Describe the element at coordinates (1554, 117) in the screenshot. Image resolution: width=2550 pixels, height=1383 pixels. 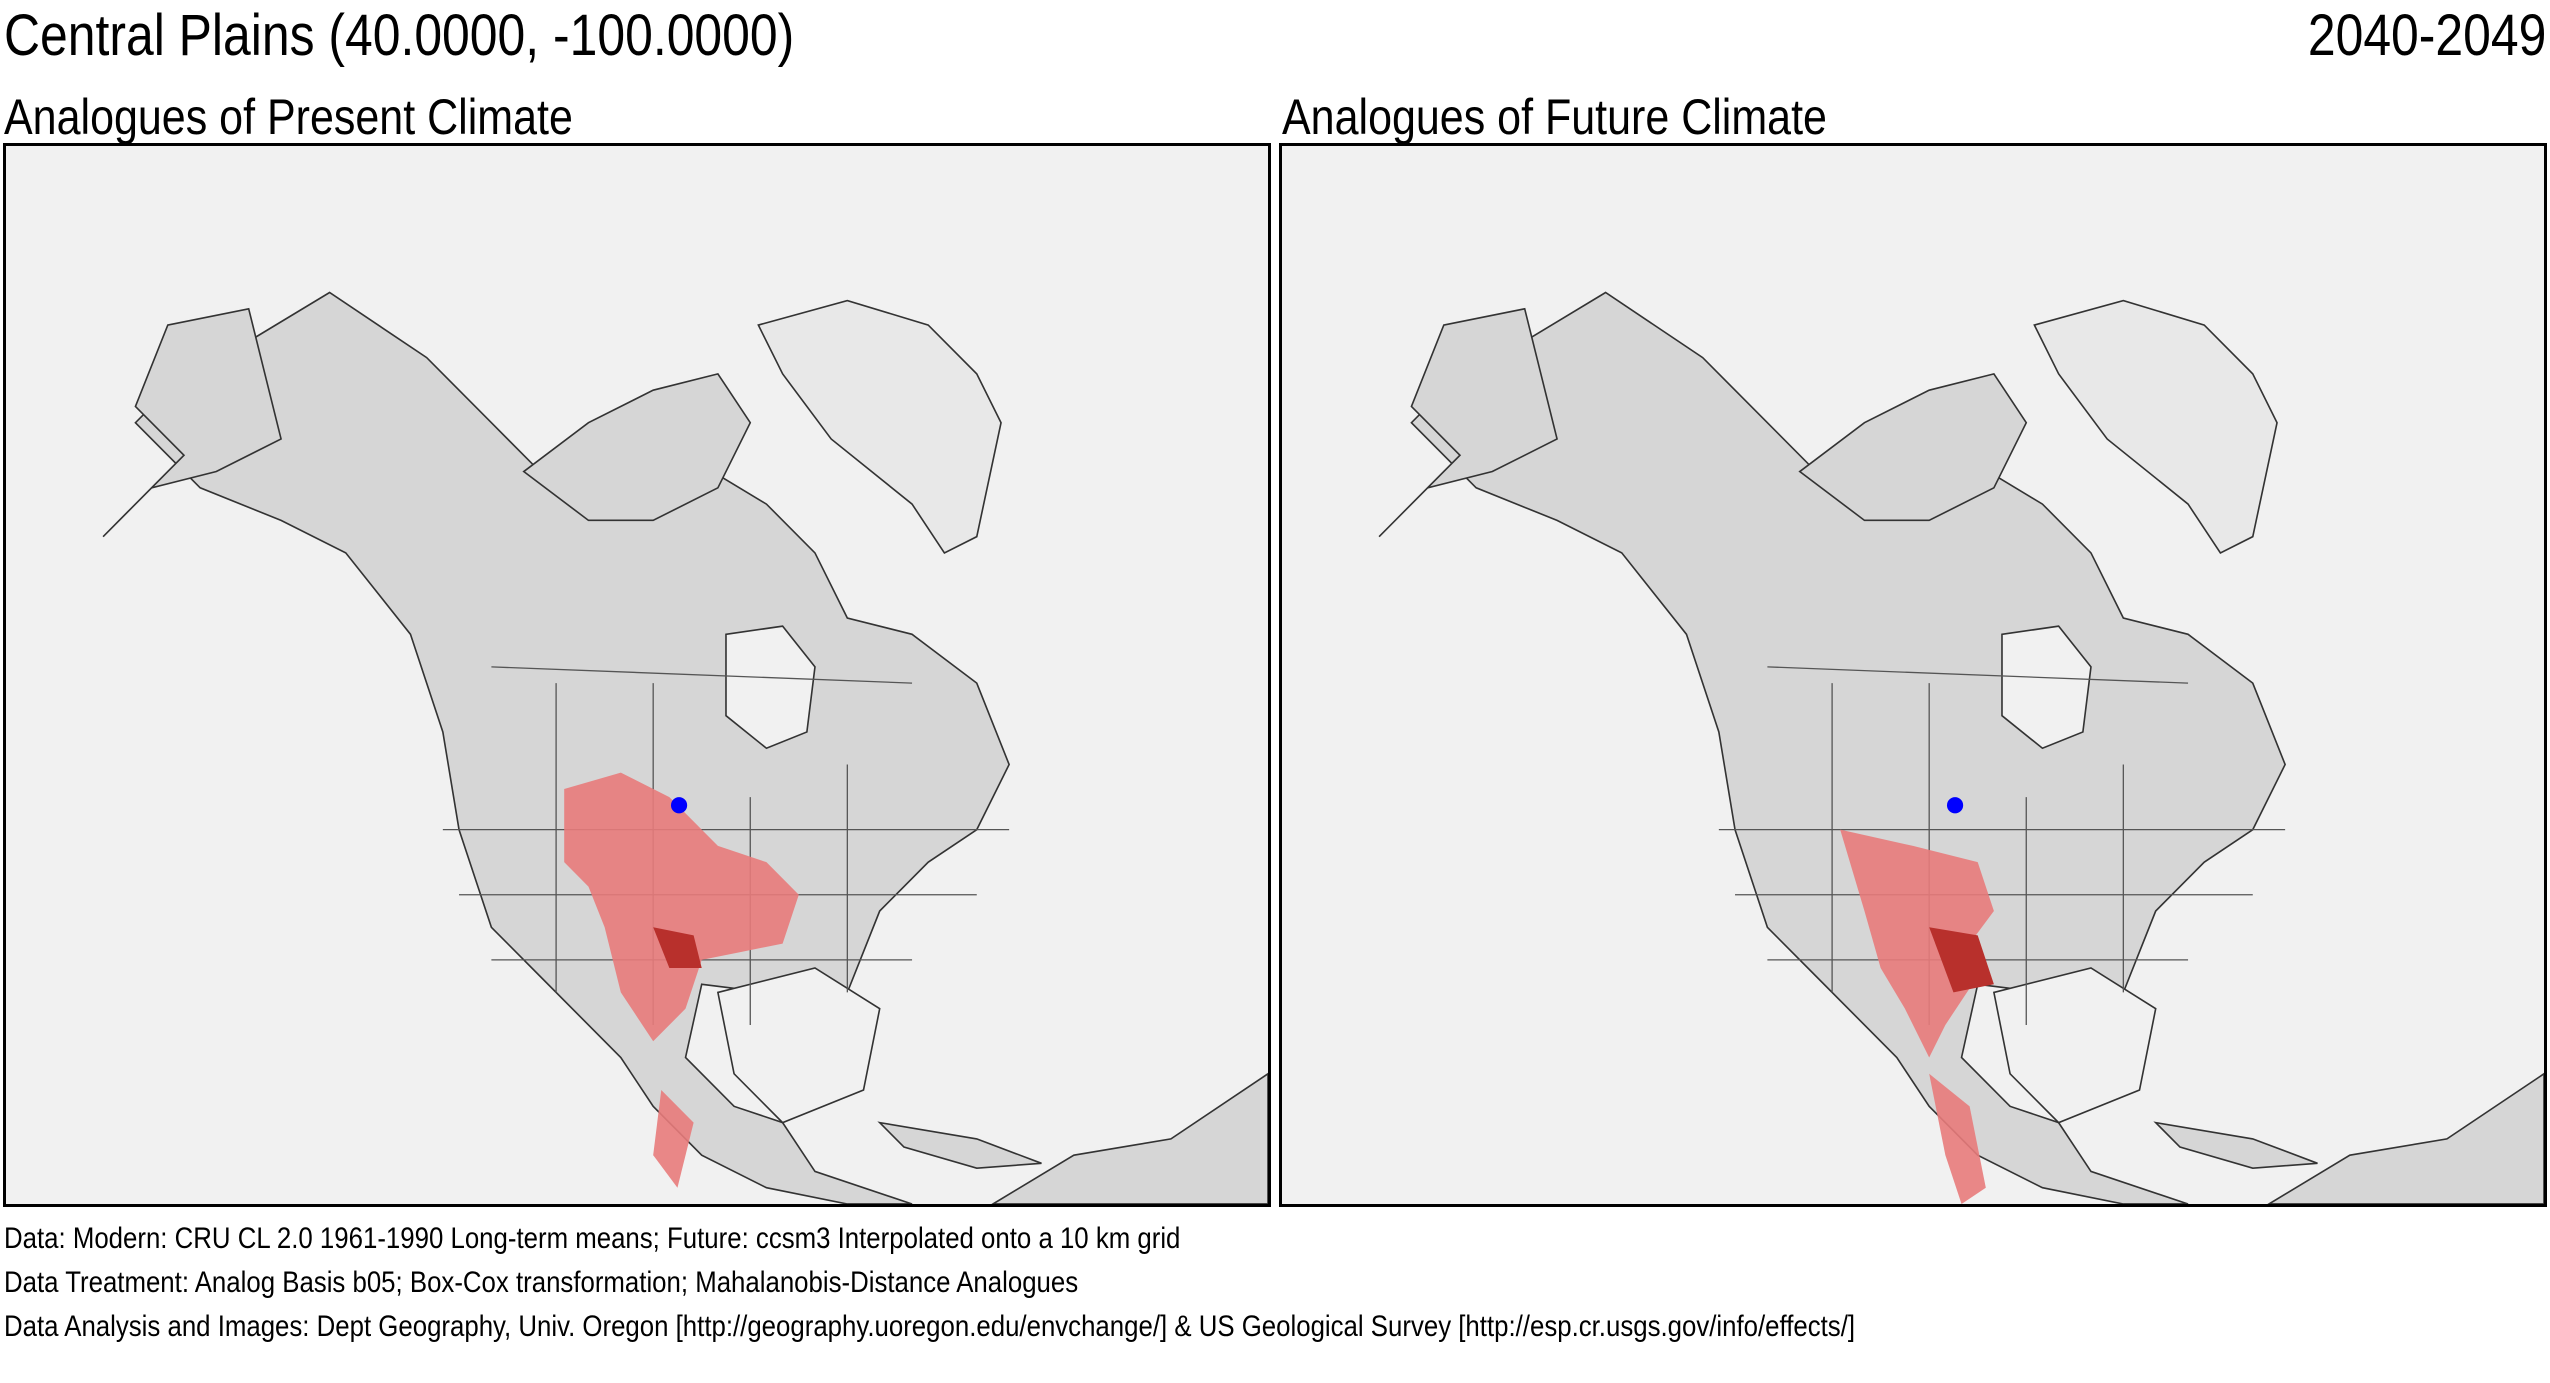
I see `future-panel-title-text: Analogues of Future Climate` at that location.